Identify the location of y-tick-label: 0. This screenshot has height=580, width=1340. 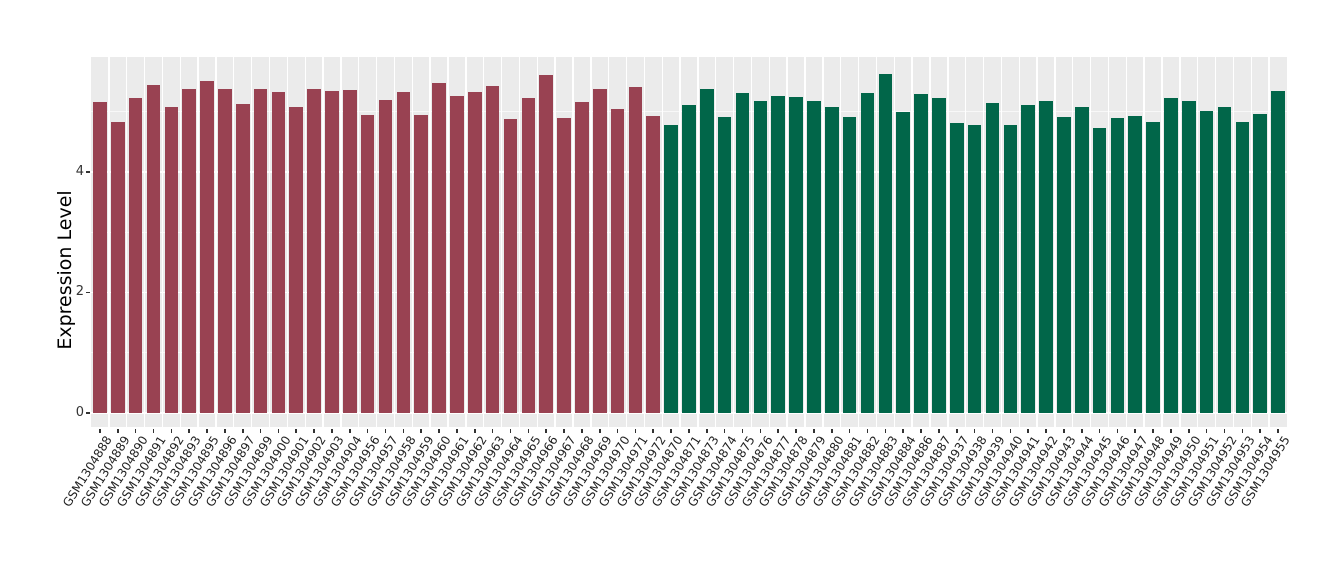
(79, 412).